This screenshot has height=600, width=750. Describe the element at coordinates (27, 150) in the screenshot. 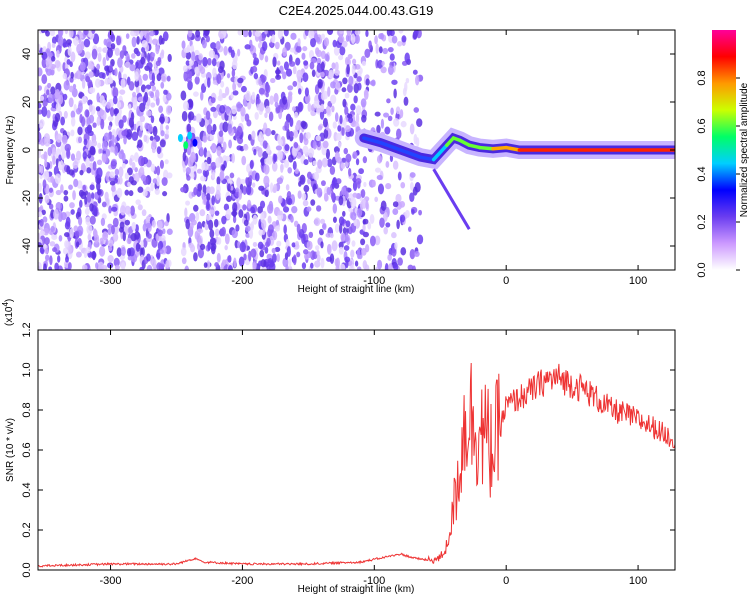

I see `y-tick-label: 0` at that location.